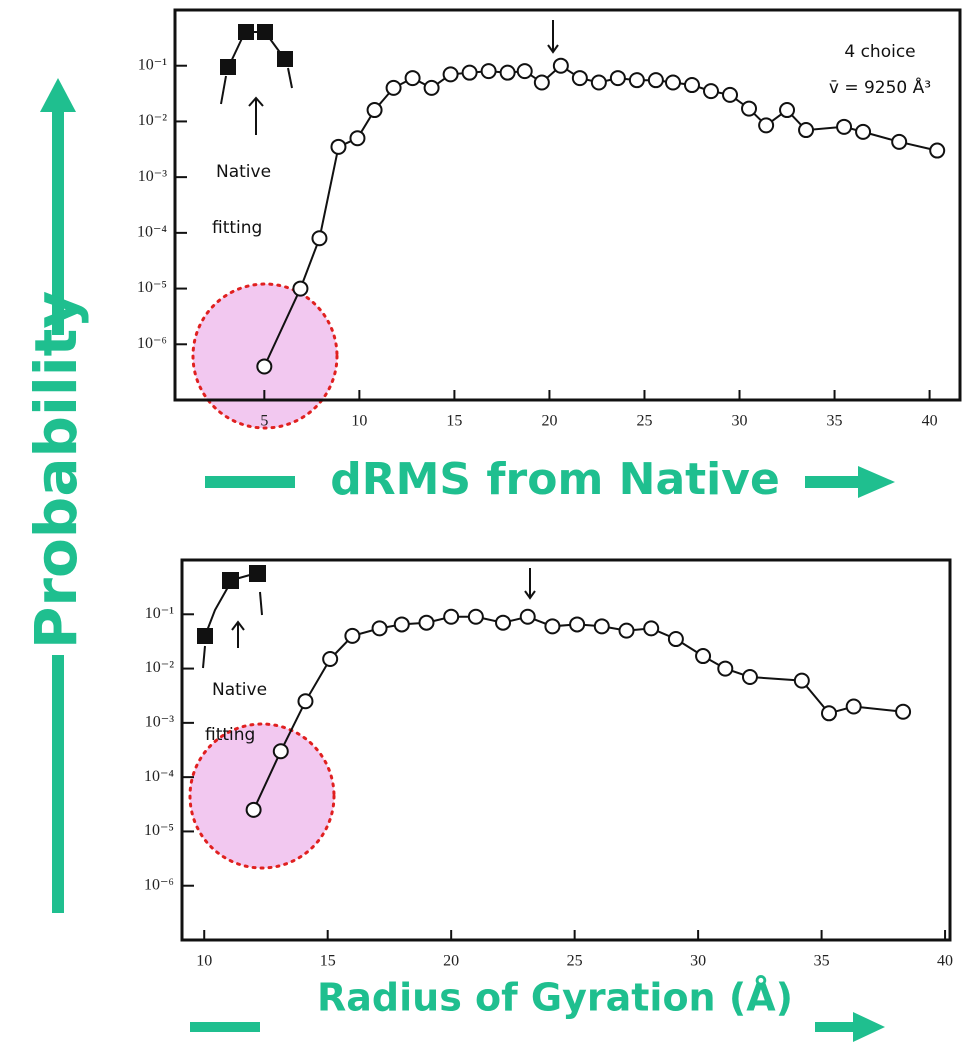 This screenshot has width=972, height=1045. What do you see at coordinates (880, 87) in the screenshot?
I see `annotation: v̄ = 9250 Å³` at bounding box center [880, 87].